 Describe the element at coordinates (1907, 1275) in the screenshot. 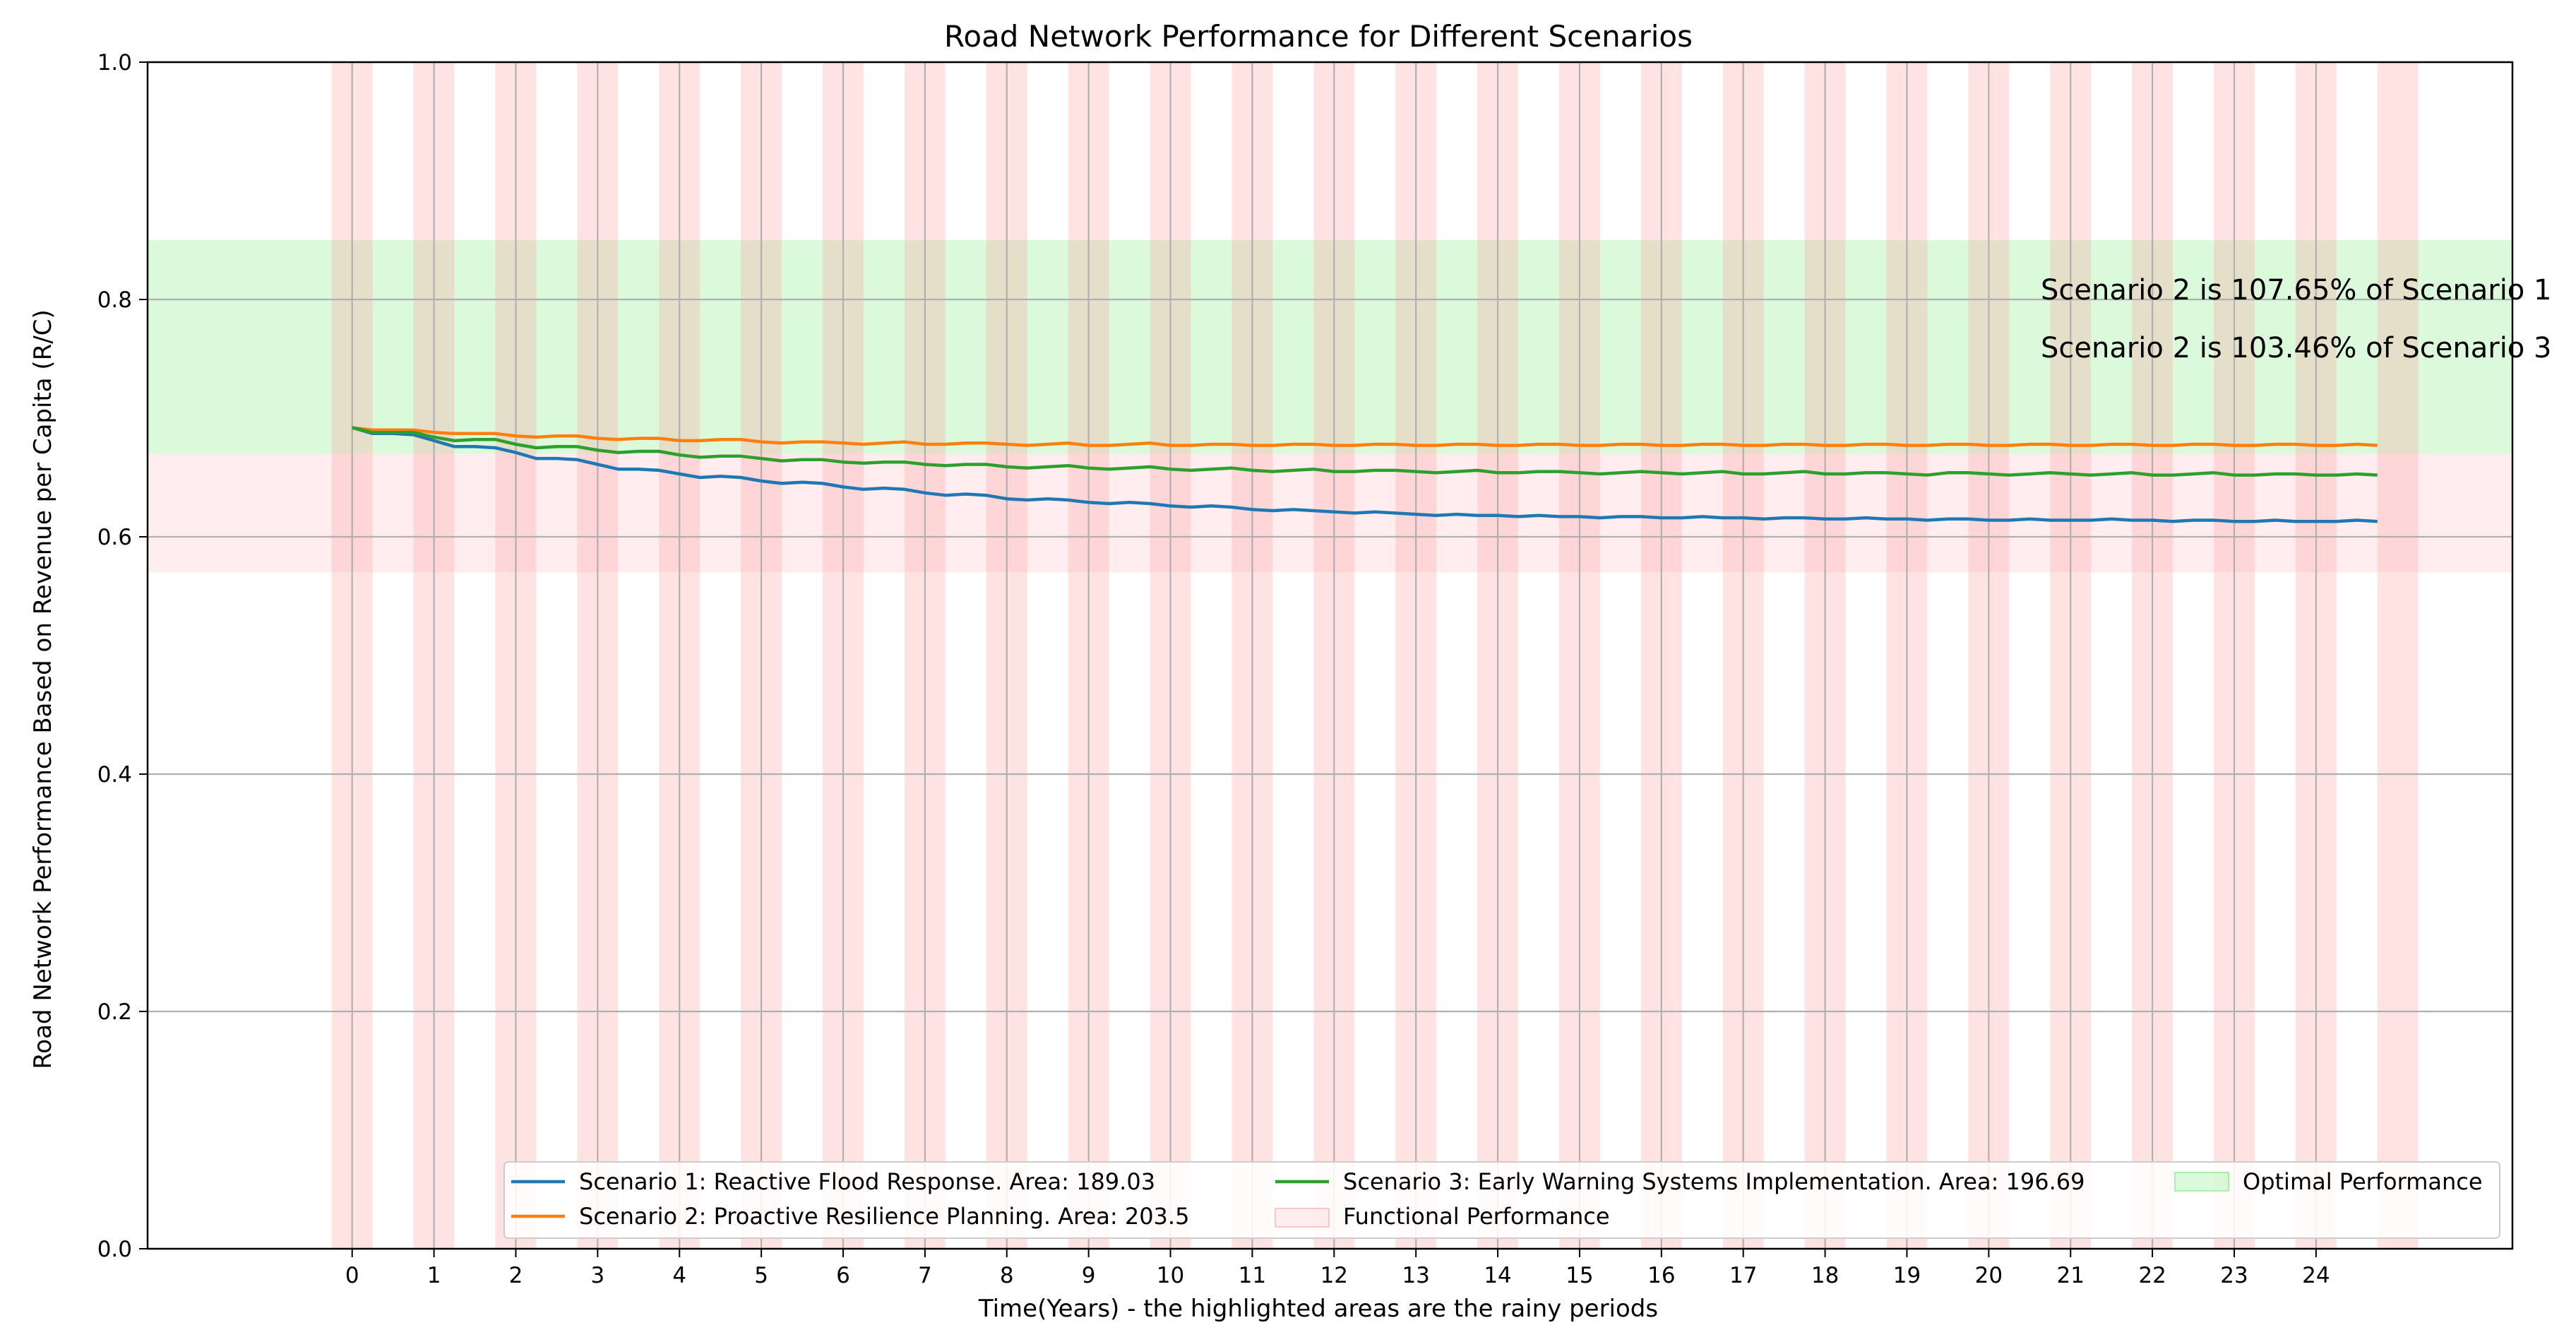

I see `x-tick-label: 19` at that location.